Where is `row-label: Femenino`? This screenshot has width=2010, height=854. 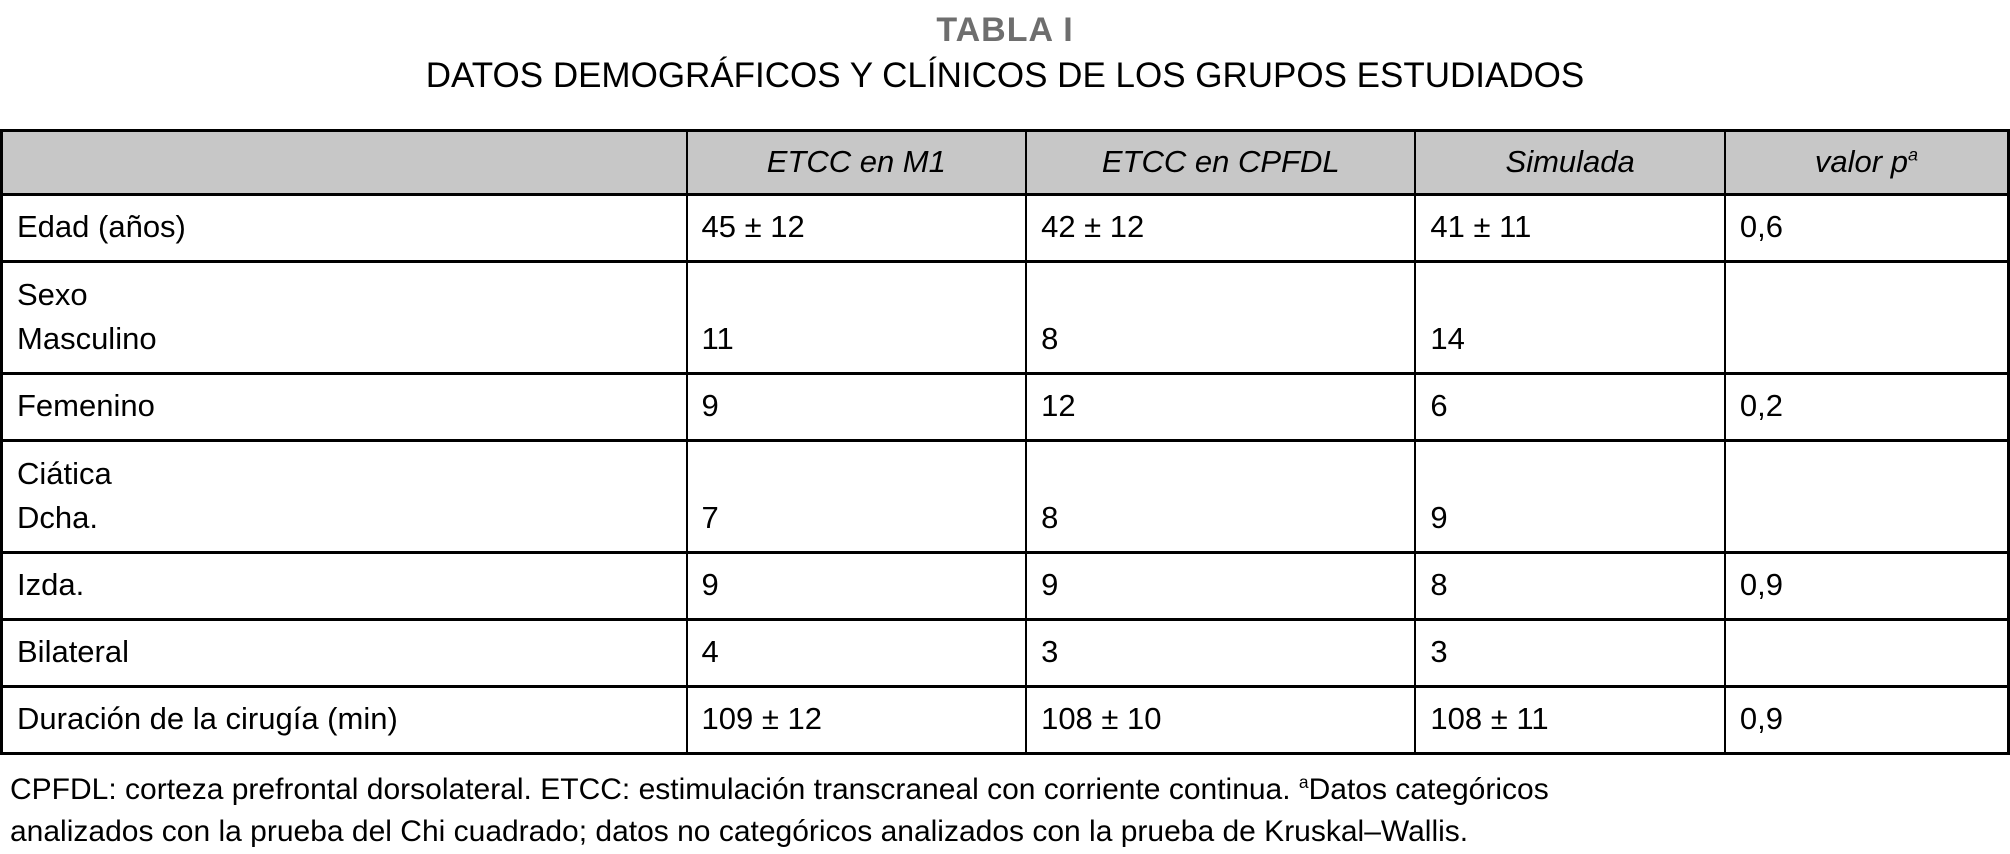
row-label: Femenino is located at coordinates (344, 406).